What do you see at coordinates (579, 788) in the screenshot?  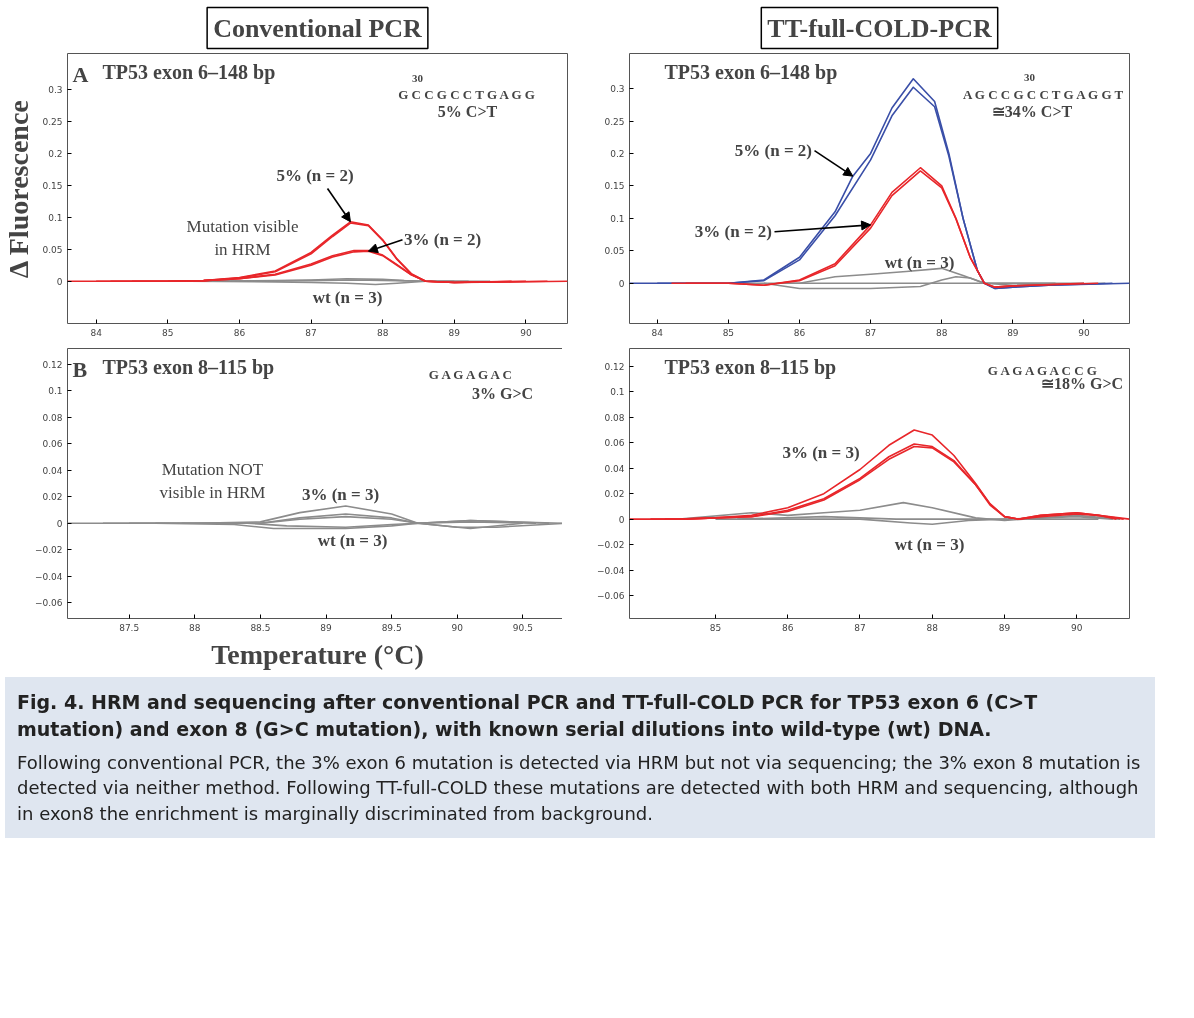 I see `text: Following conventional PCR, the 3% exon 6 mutation is detected via HRM but not via sequencing; the 3% exon 8 mutation is detected via neither method. Following TT-full-COLD these mutations are detected with both HRM and sequencing, although in exon8 the enrichment is marginally discriminated from background.` at bounding box center [579, 788].